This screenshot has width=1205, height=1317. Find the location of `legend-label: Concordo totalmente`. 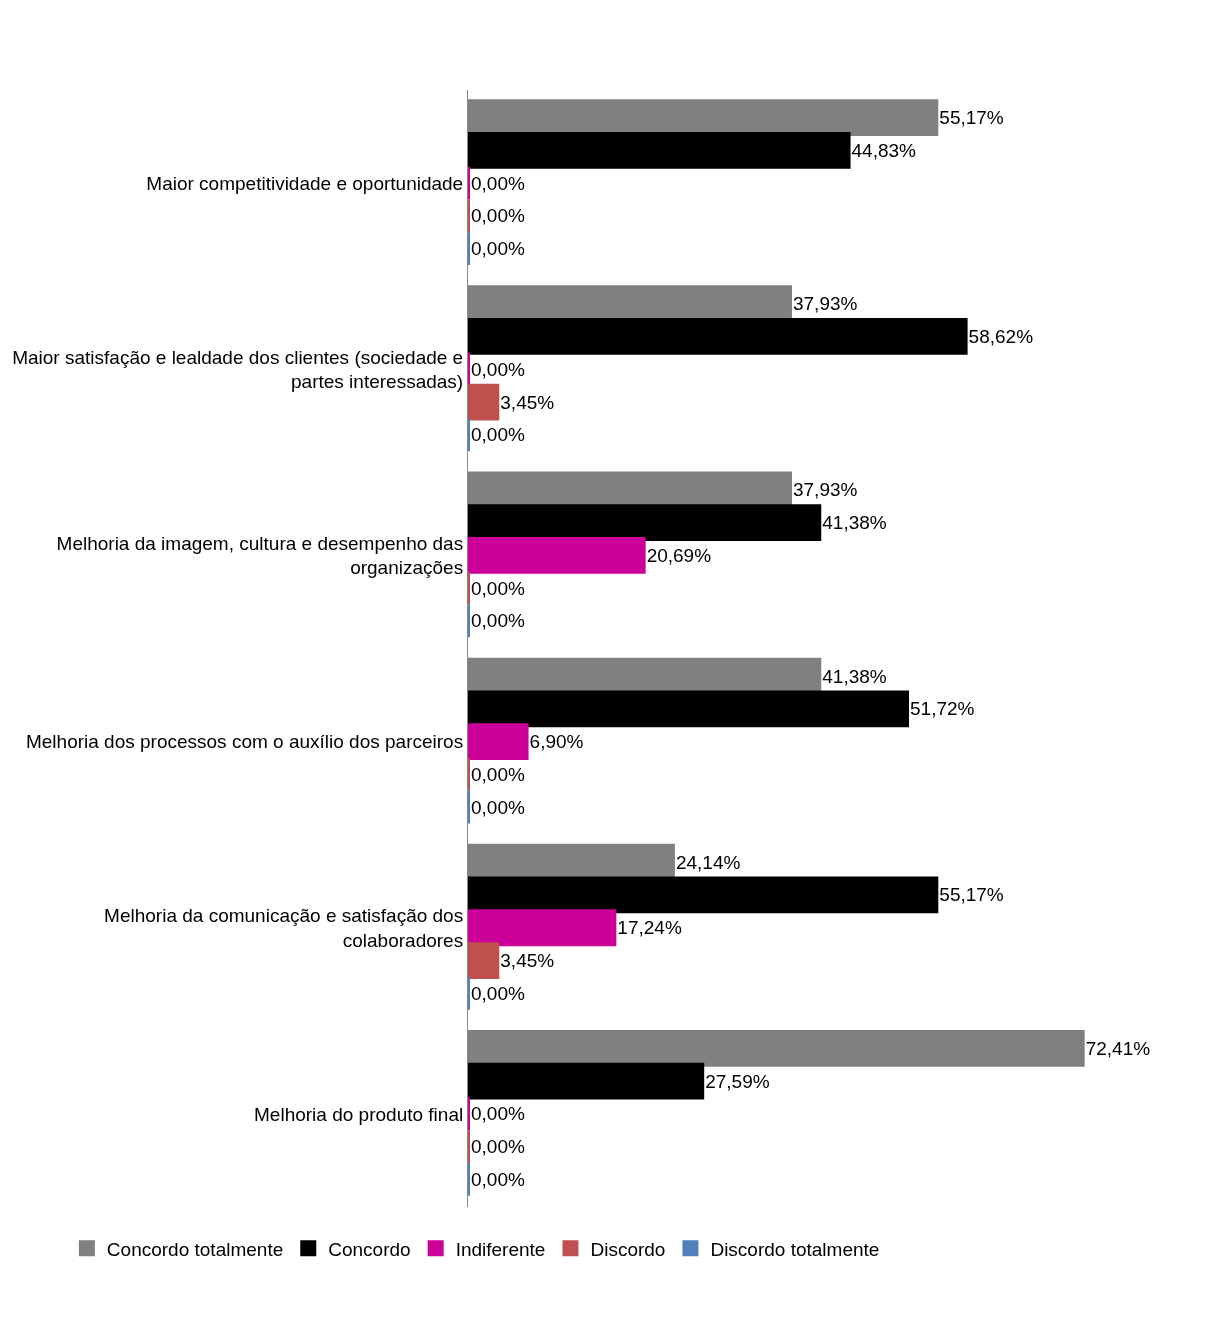

legend-label: Concordo totalmente is located at coordinates (195, 1249).